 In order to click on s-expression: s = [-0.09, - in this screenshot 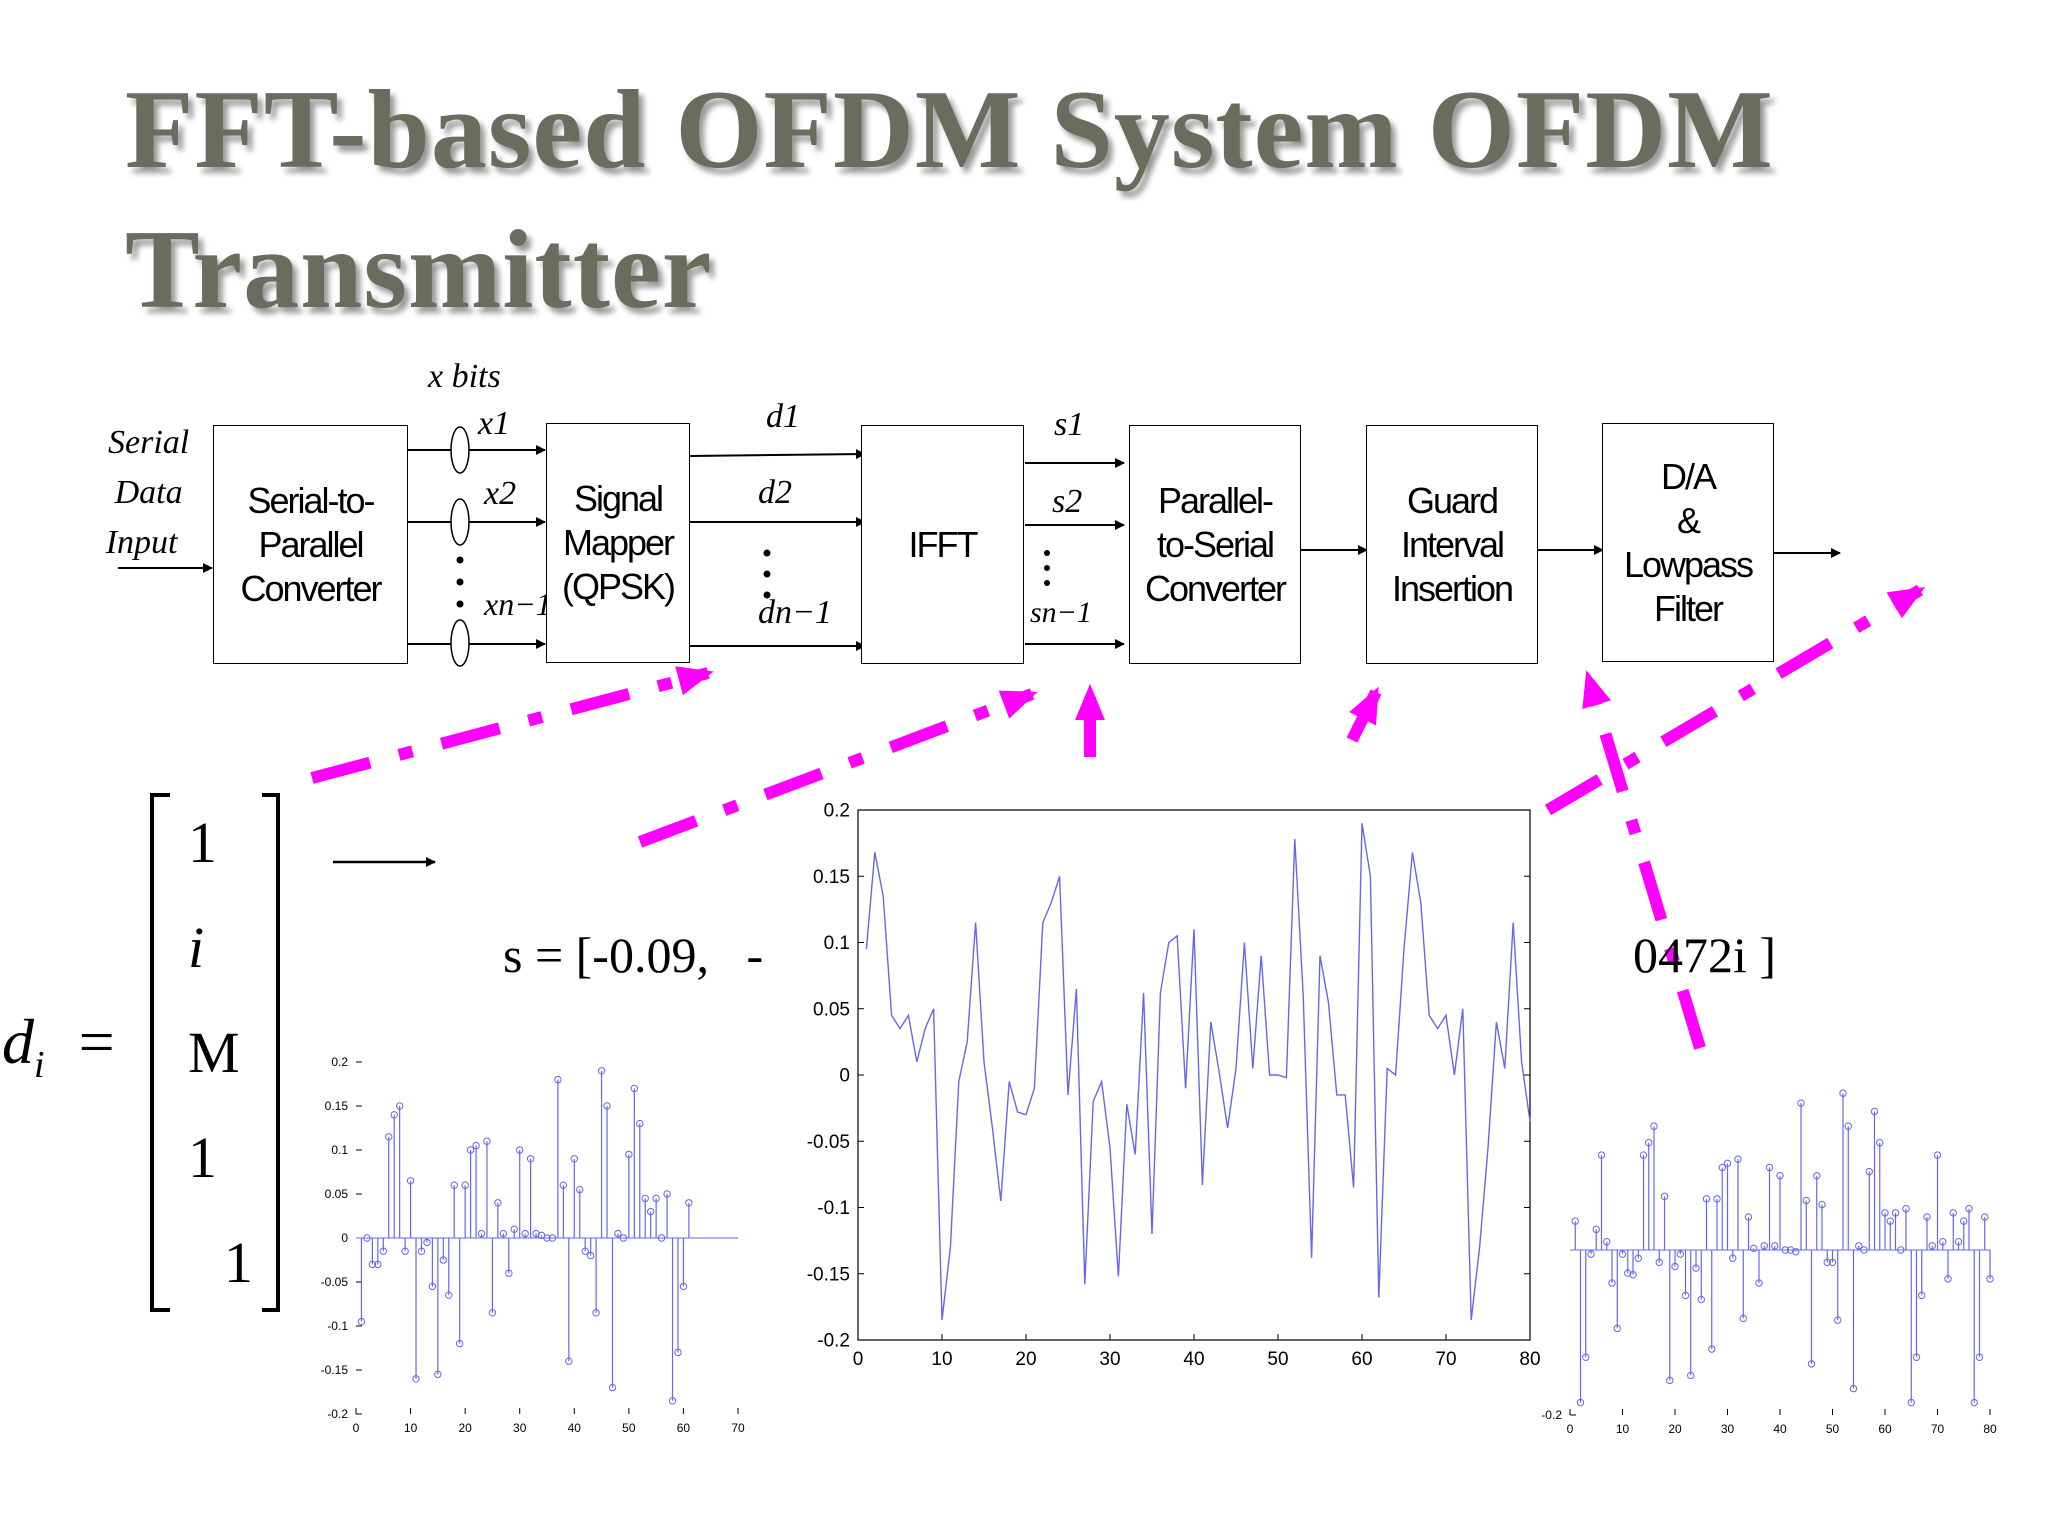, I will do `click(620, 926)`.